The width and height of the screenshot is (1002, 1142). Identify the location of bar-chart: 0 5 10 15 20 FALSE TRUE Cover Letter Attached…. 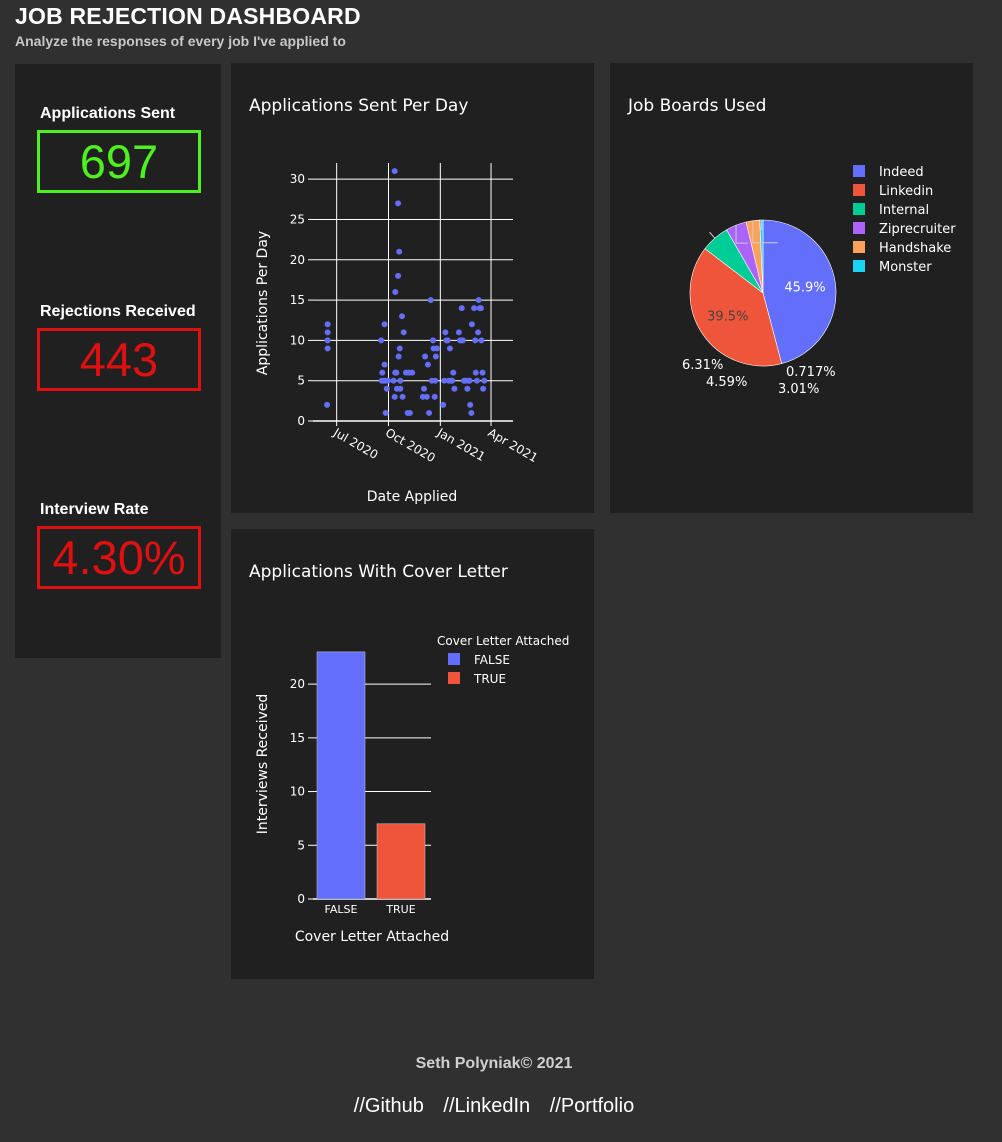
(412, 754).